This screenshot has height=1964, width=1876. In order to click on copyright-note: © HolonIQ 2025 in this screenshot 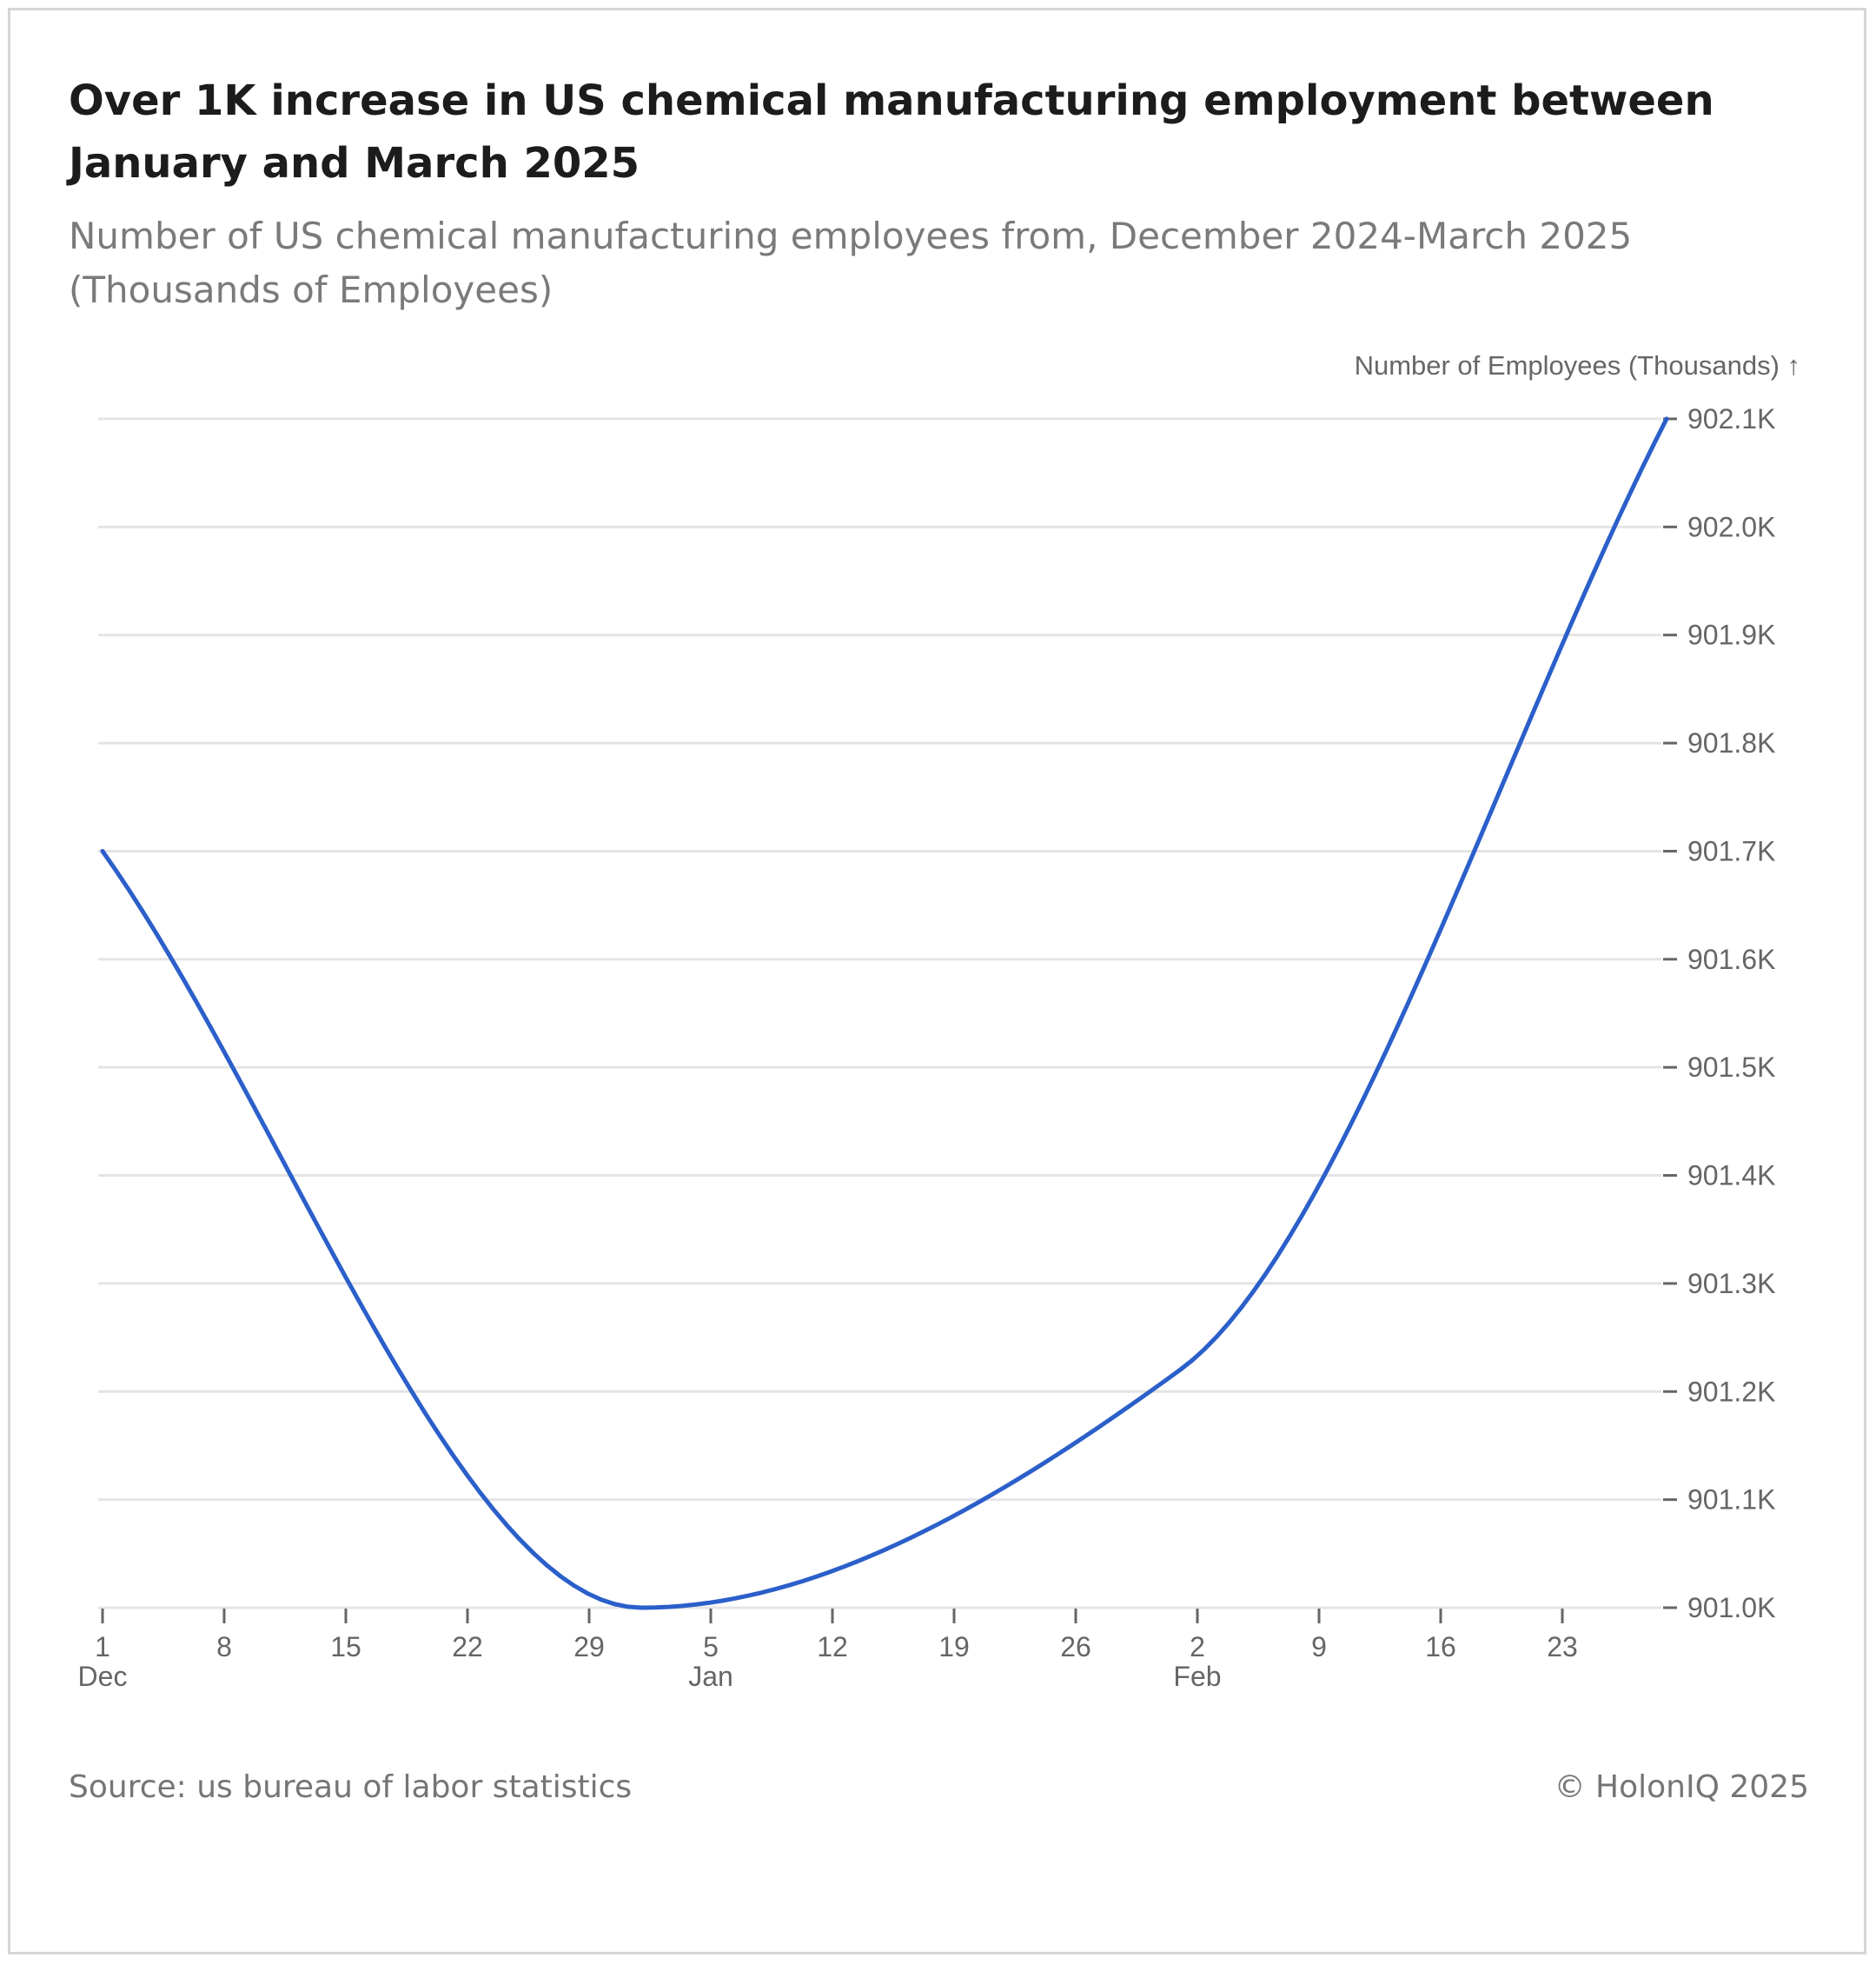, I will do `click(1682, 1787)`.